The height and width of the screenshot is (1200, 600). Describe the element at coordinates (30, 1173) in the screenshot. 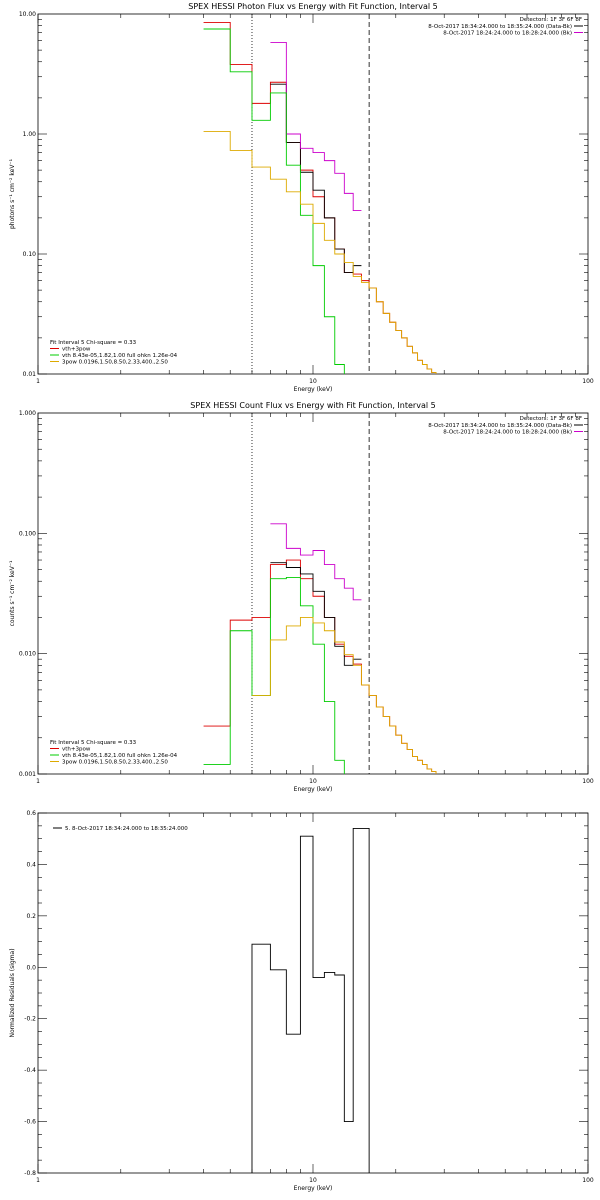

I see `y-tick-label: -0.8` at that location.